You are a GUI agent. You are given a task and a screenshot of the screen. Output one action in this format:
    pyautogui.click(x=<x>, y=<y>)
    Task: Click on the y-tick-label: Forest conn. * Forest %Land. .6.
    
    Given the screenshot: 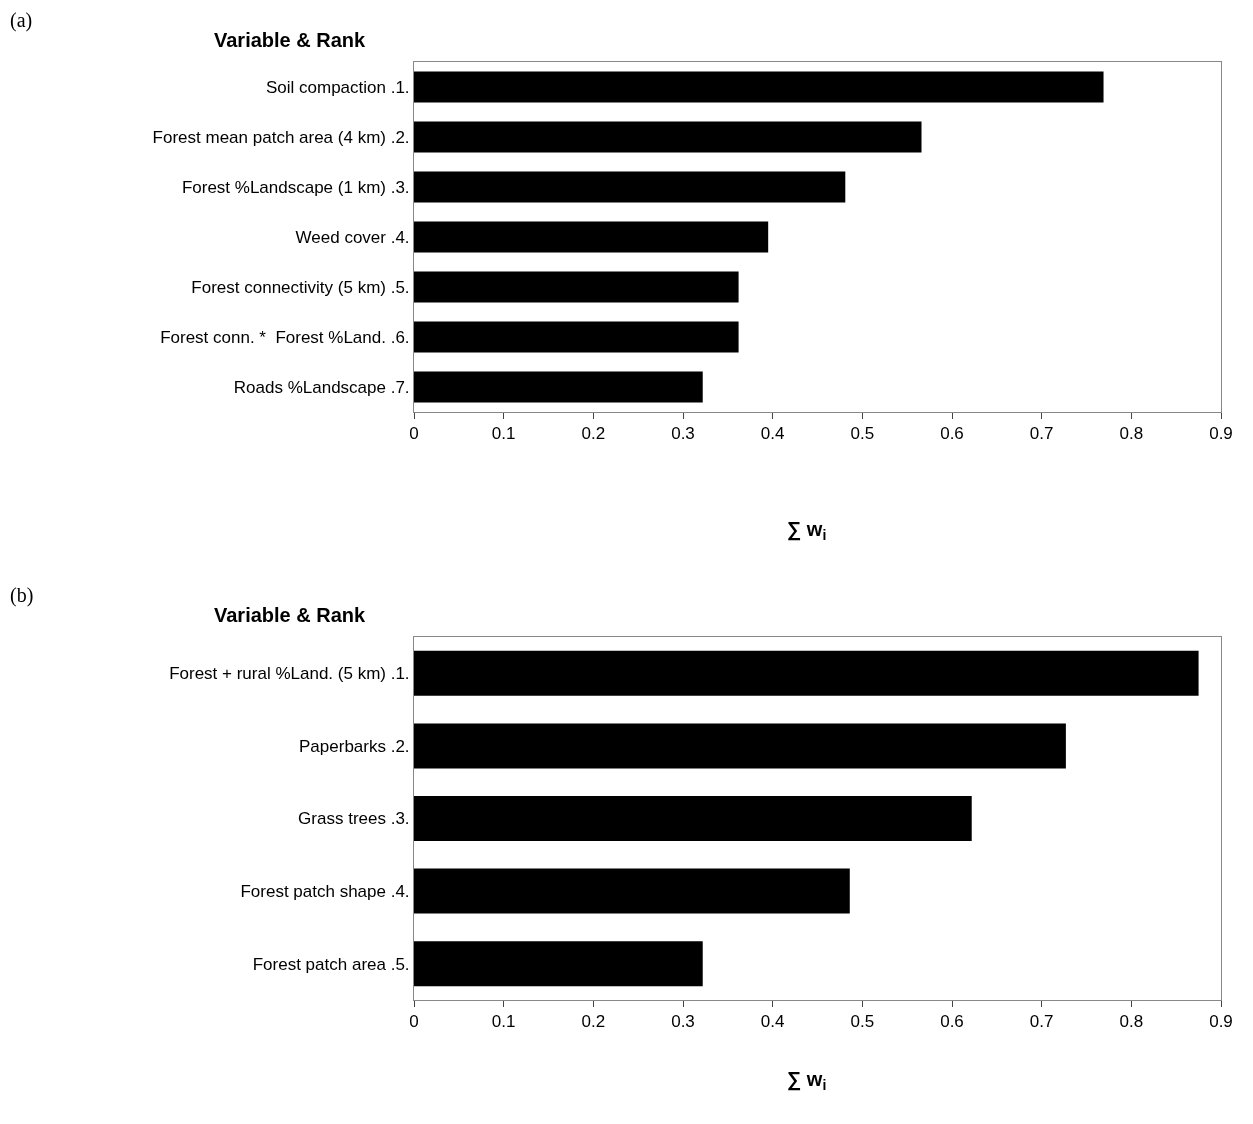 What is the action you would take?
    pyautogui.click(x=285, y=337)
    